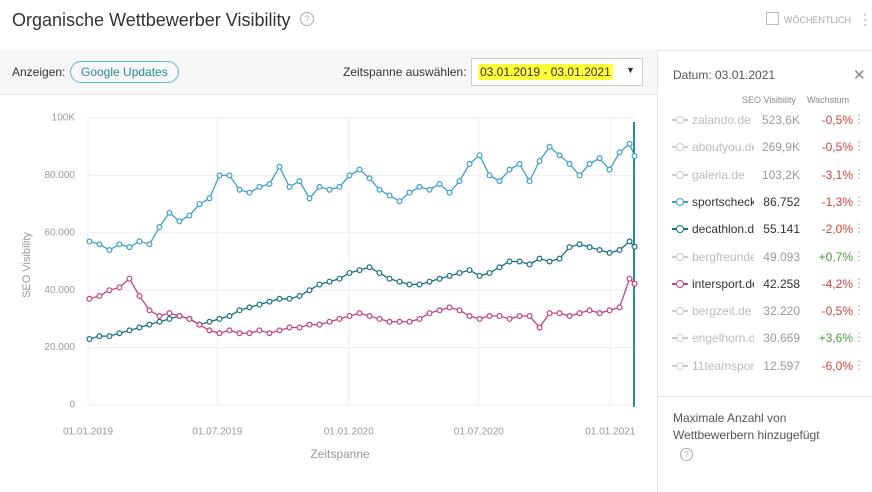 The width and height of the screenshot is (872, 492). I want to click on y-tick-label: 0, so click(72, 405).